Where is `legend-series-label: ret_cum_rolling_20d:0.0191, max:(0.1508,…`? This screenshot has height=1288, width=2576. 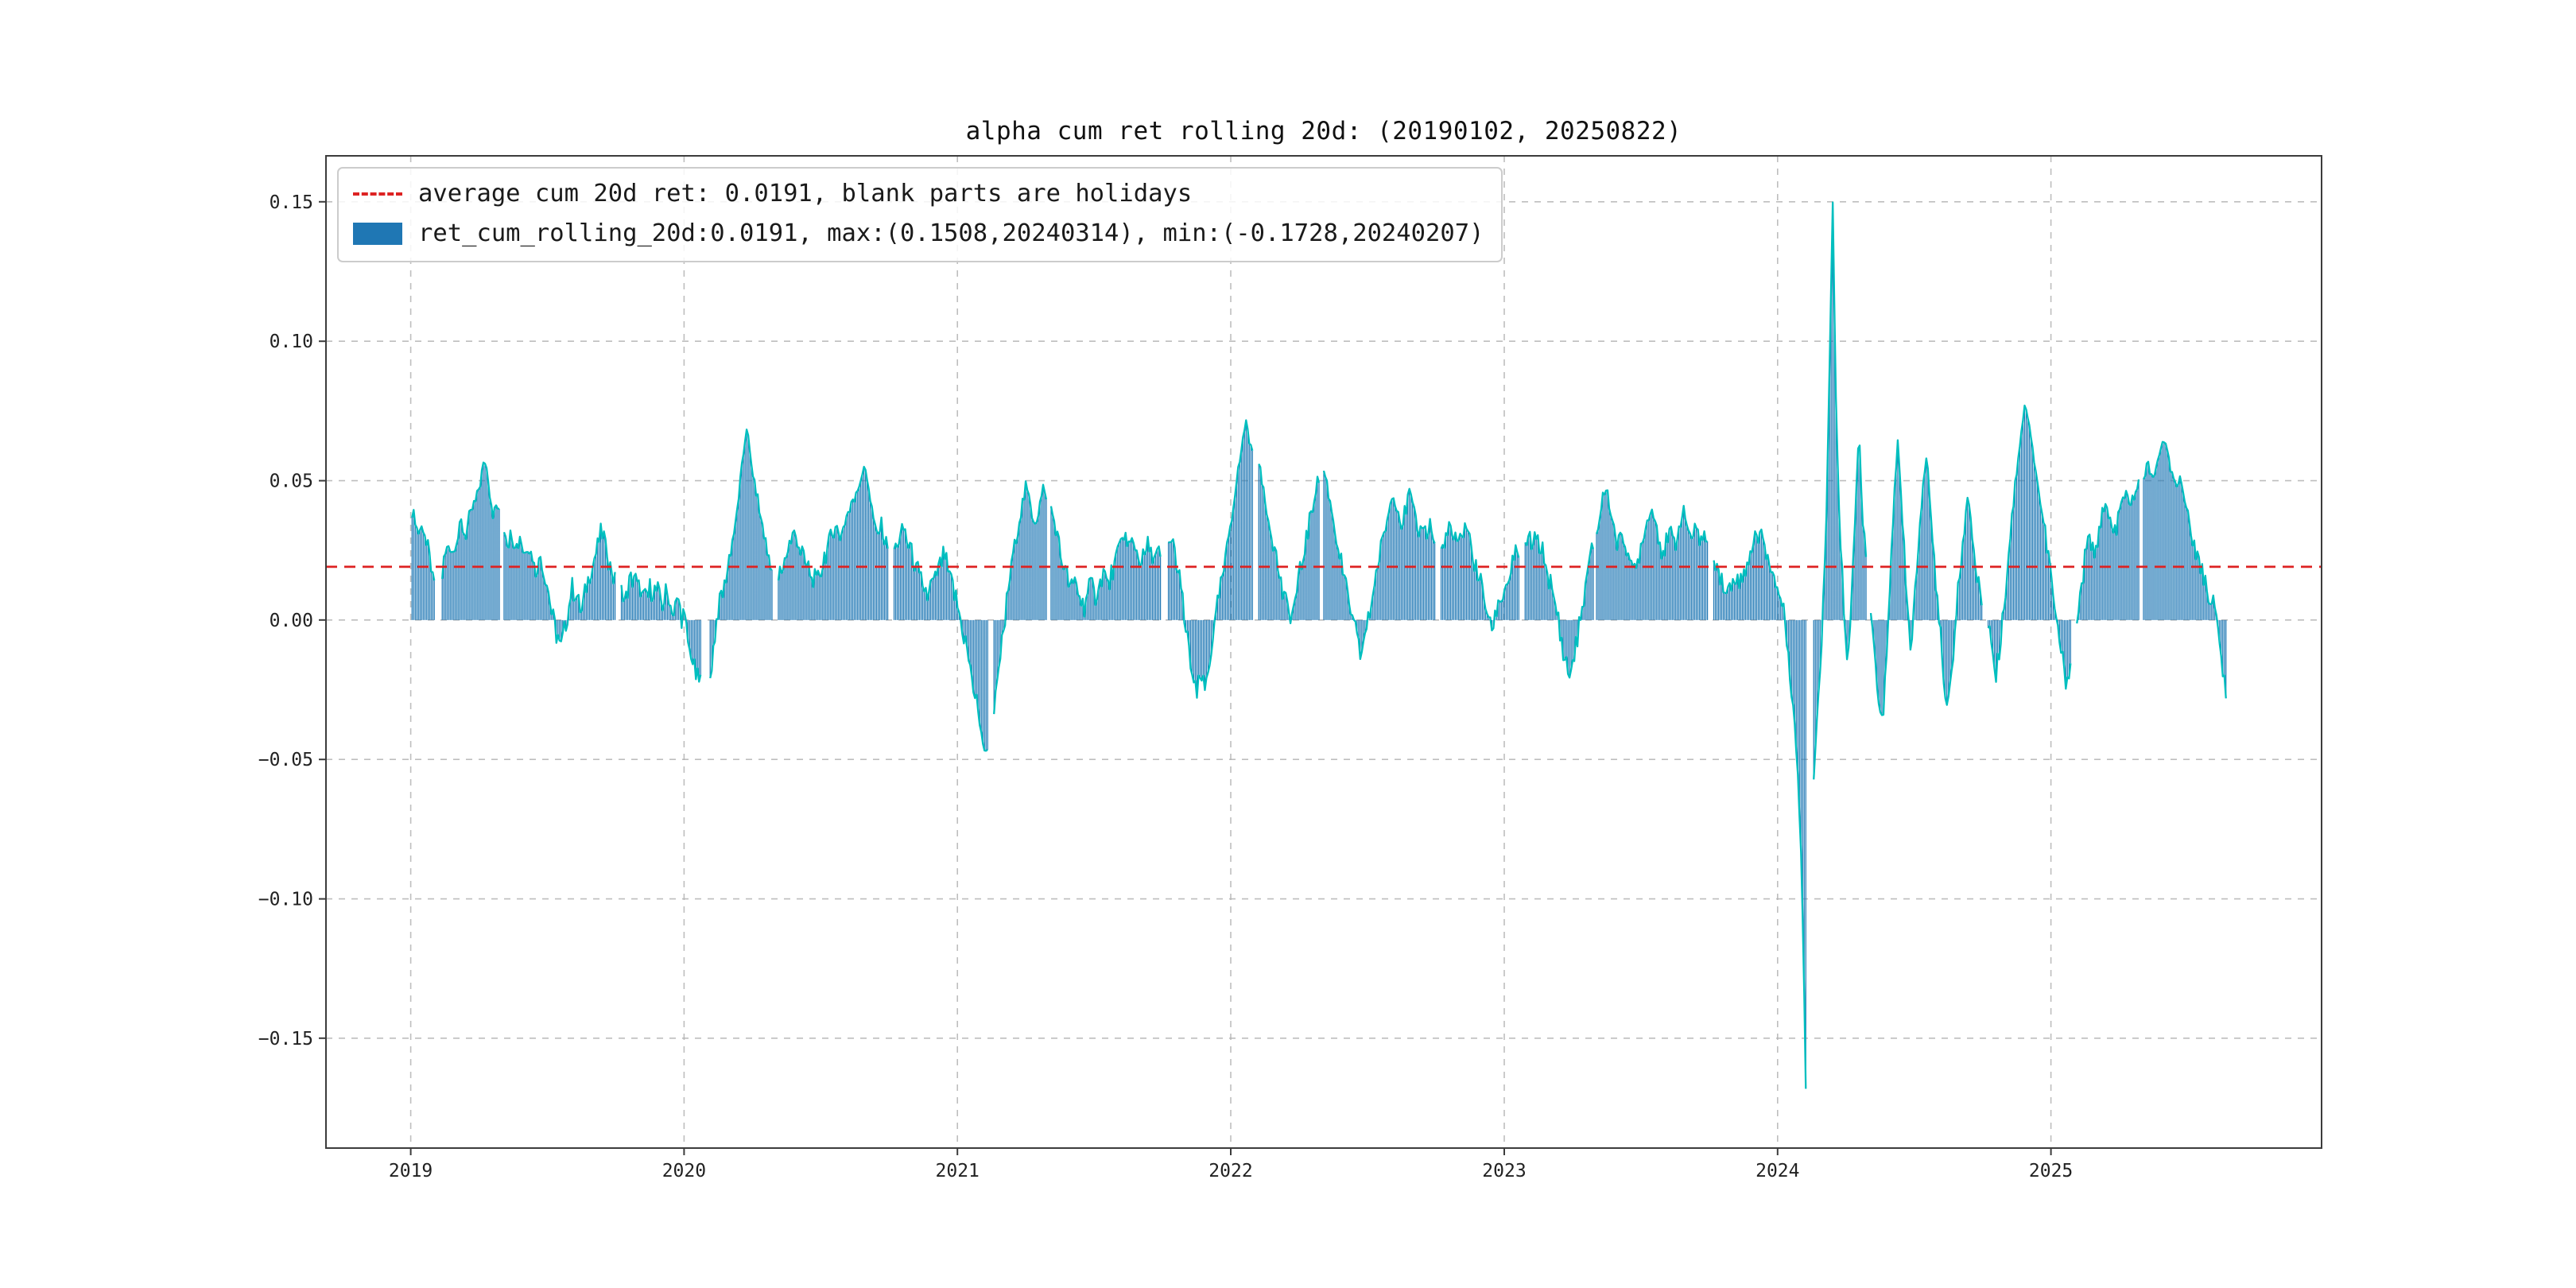 legend-series-label: ret_cum_rolling_20d:0.0191, max:(0.1508,… is located at coordinates (951, 233).